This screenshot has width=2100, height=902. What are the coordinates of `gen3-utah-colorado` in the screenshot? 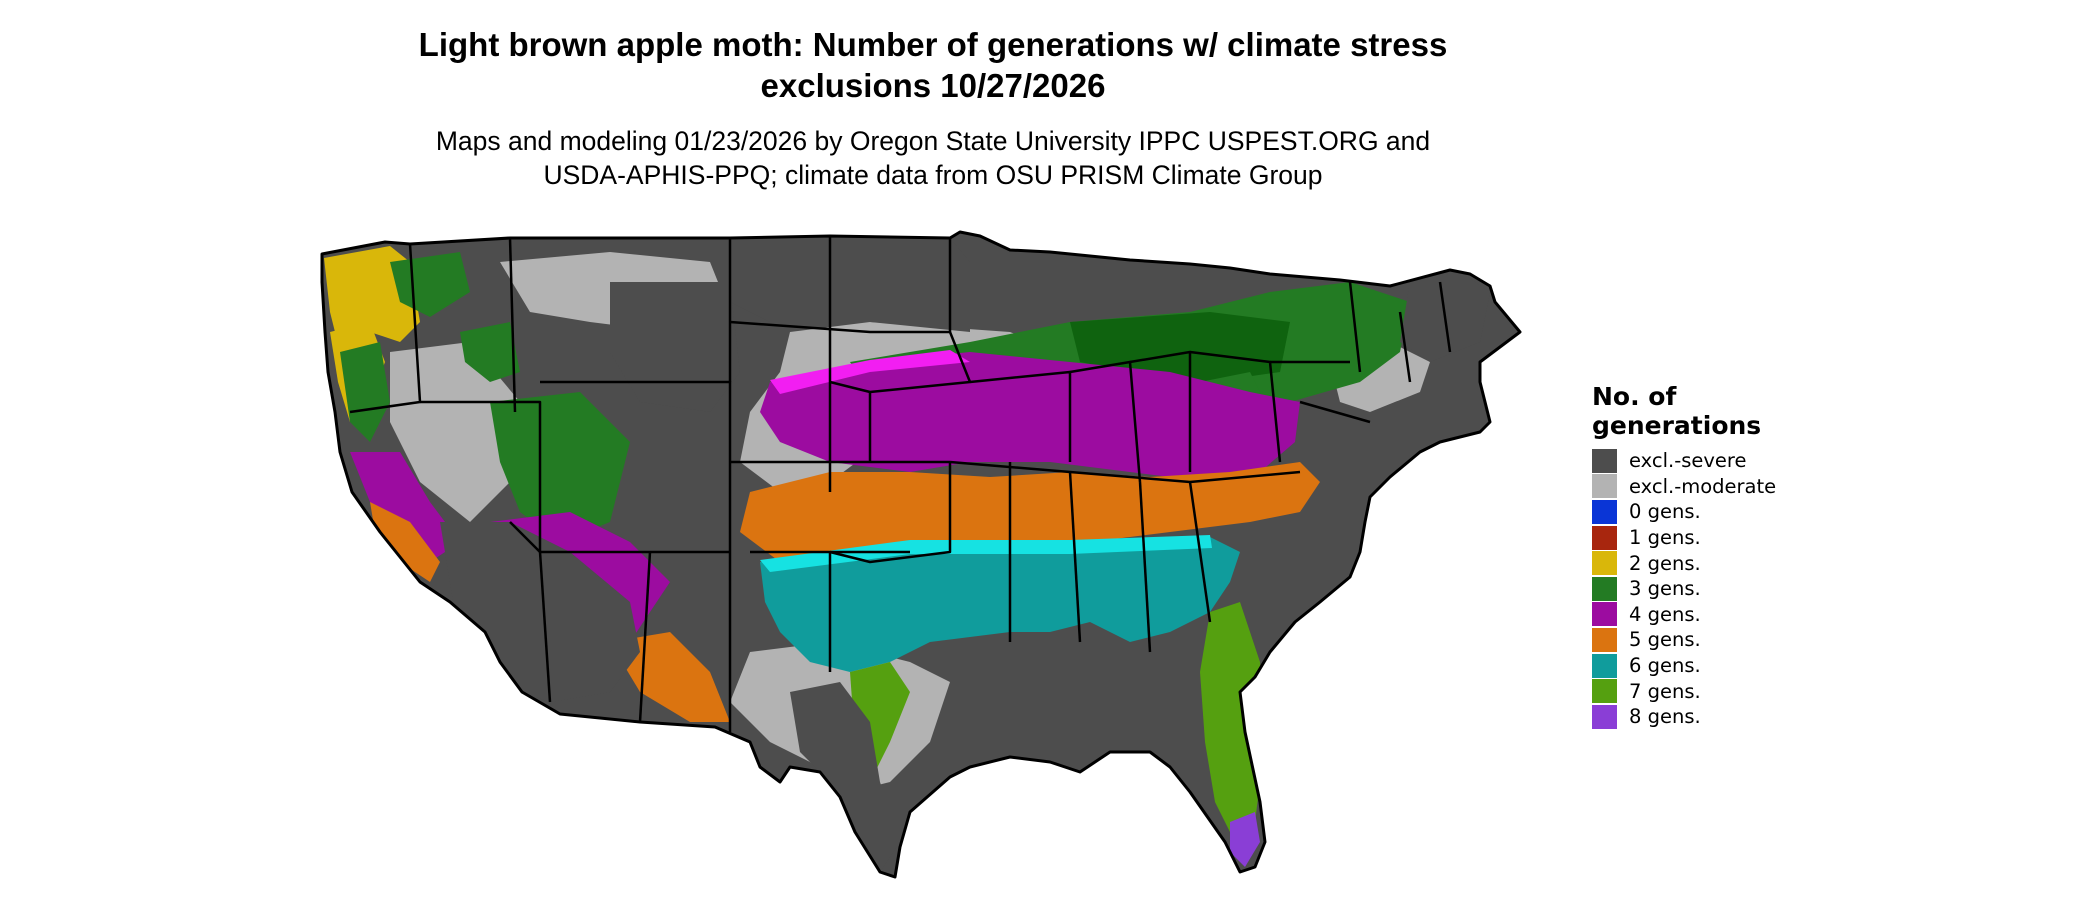 It's located at (560, 467).